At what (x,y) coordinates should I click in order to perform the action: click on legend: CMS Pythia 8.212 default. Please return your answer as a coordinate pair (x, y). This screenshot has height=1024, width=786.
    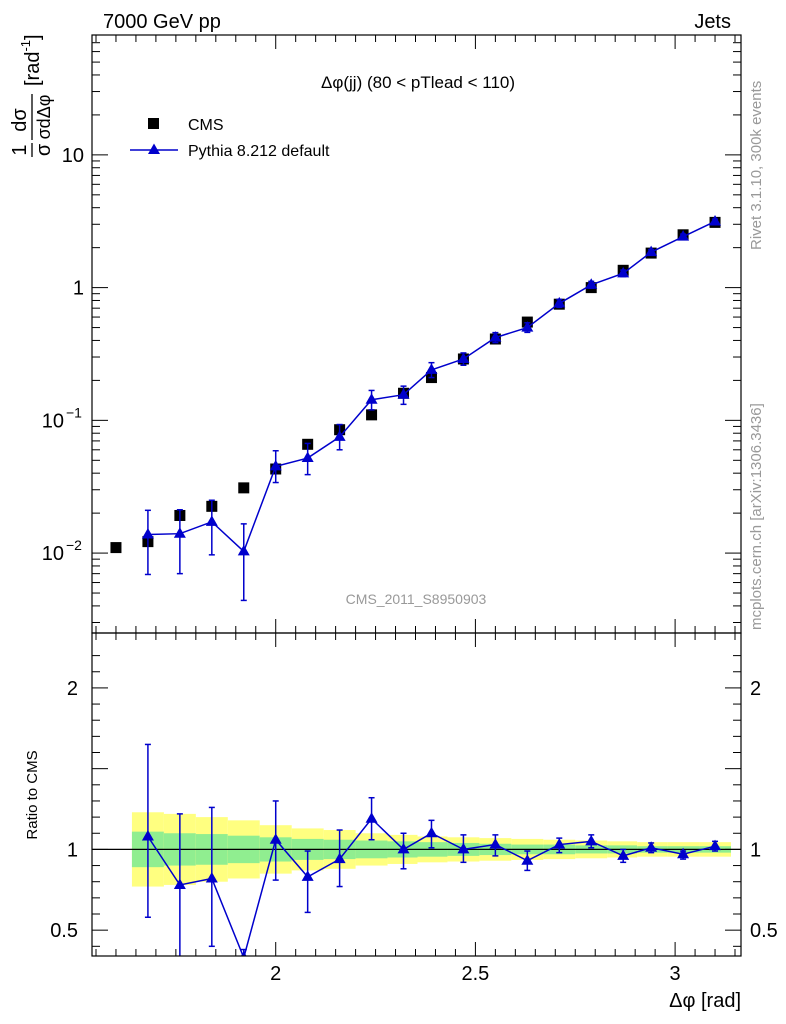
    Looking at the image, I should click on (230, 138).